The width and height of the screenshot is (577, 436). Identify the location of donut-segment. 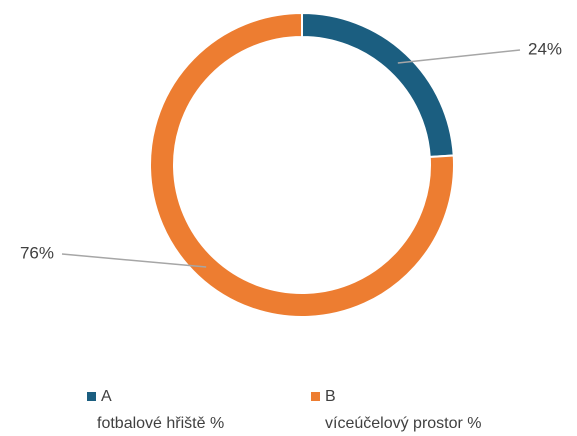
(378, 85).